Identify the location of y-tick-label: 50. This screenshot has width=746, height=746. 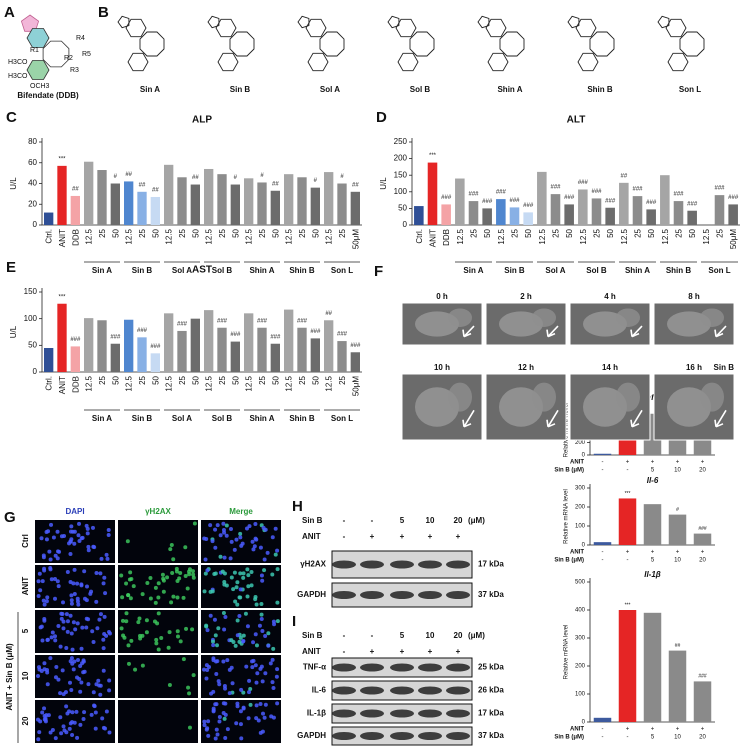
(32, 344).